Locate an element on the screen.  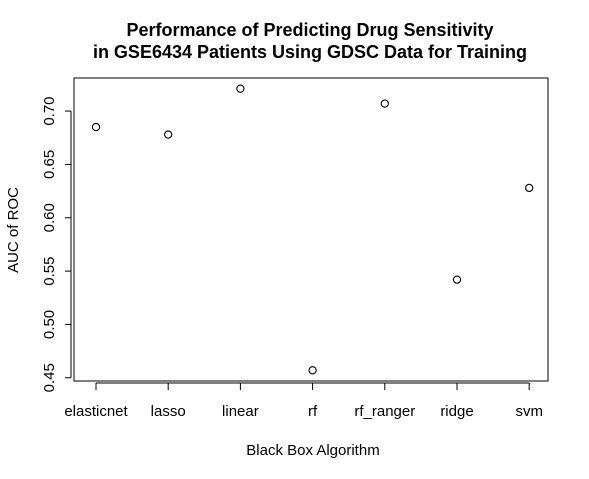
y-tick-label: 0.55 is located at coordinates (49, 271).